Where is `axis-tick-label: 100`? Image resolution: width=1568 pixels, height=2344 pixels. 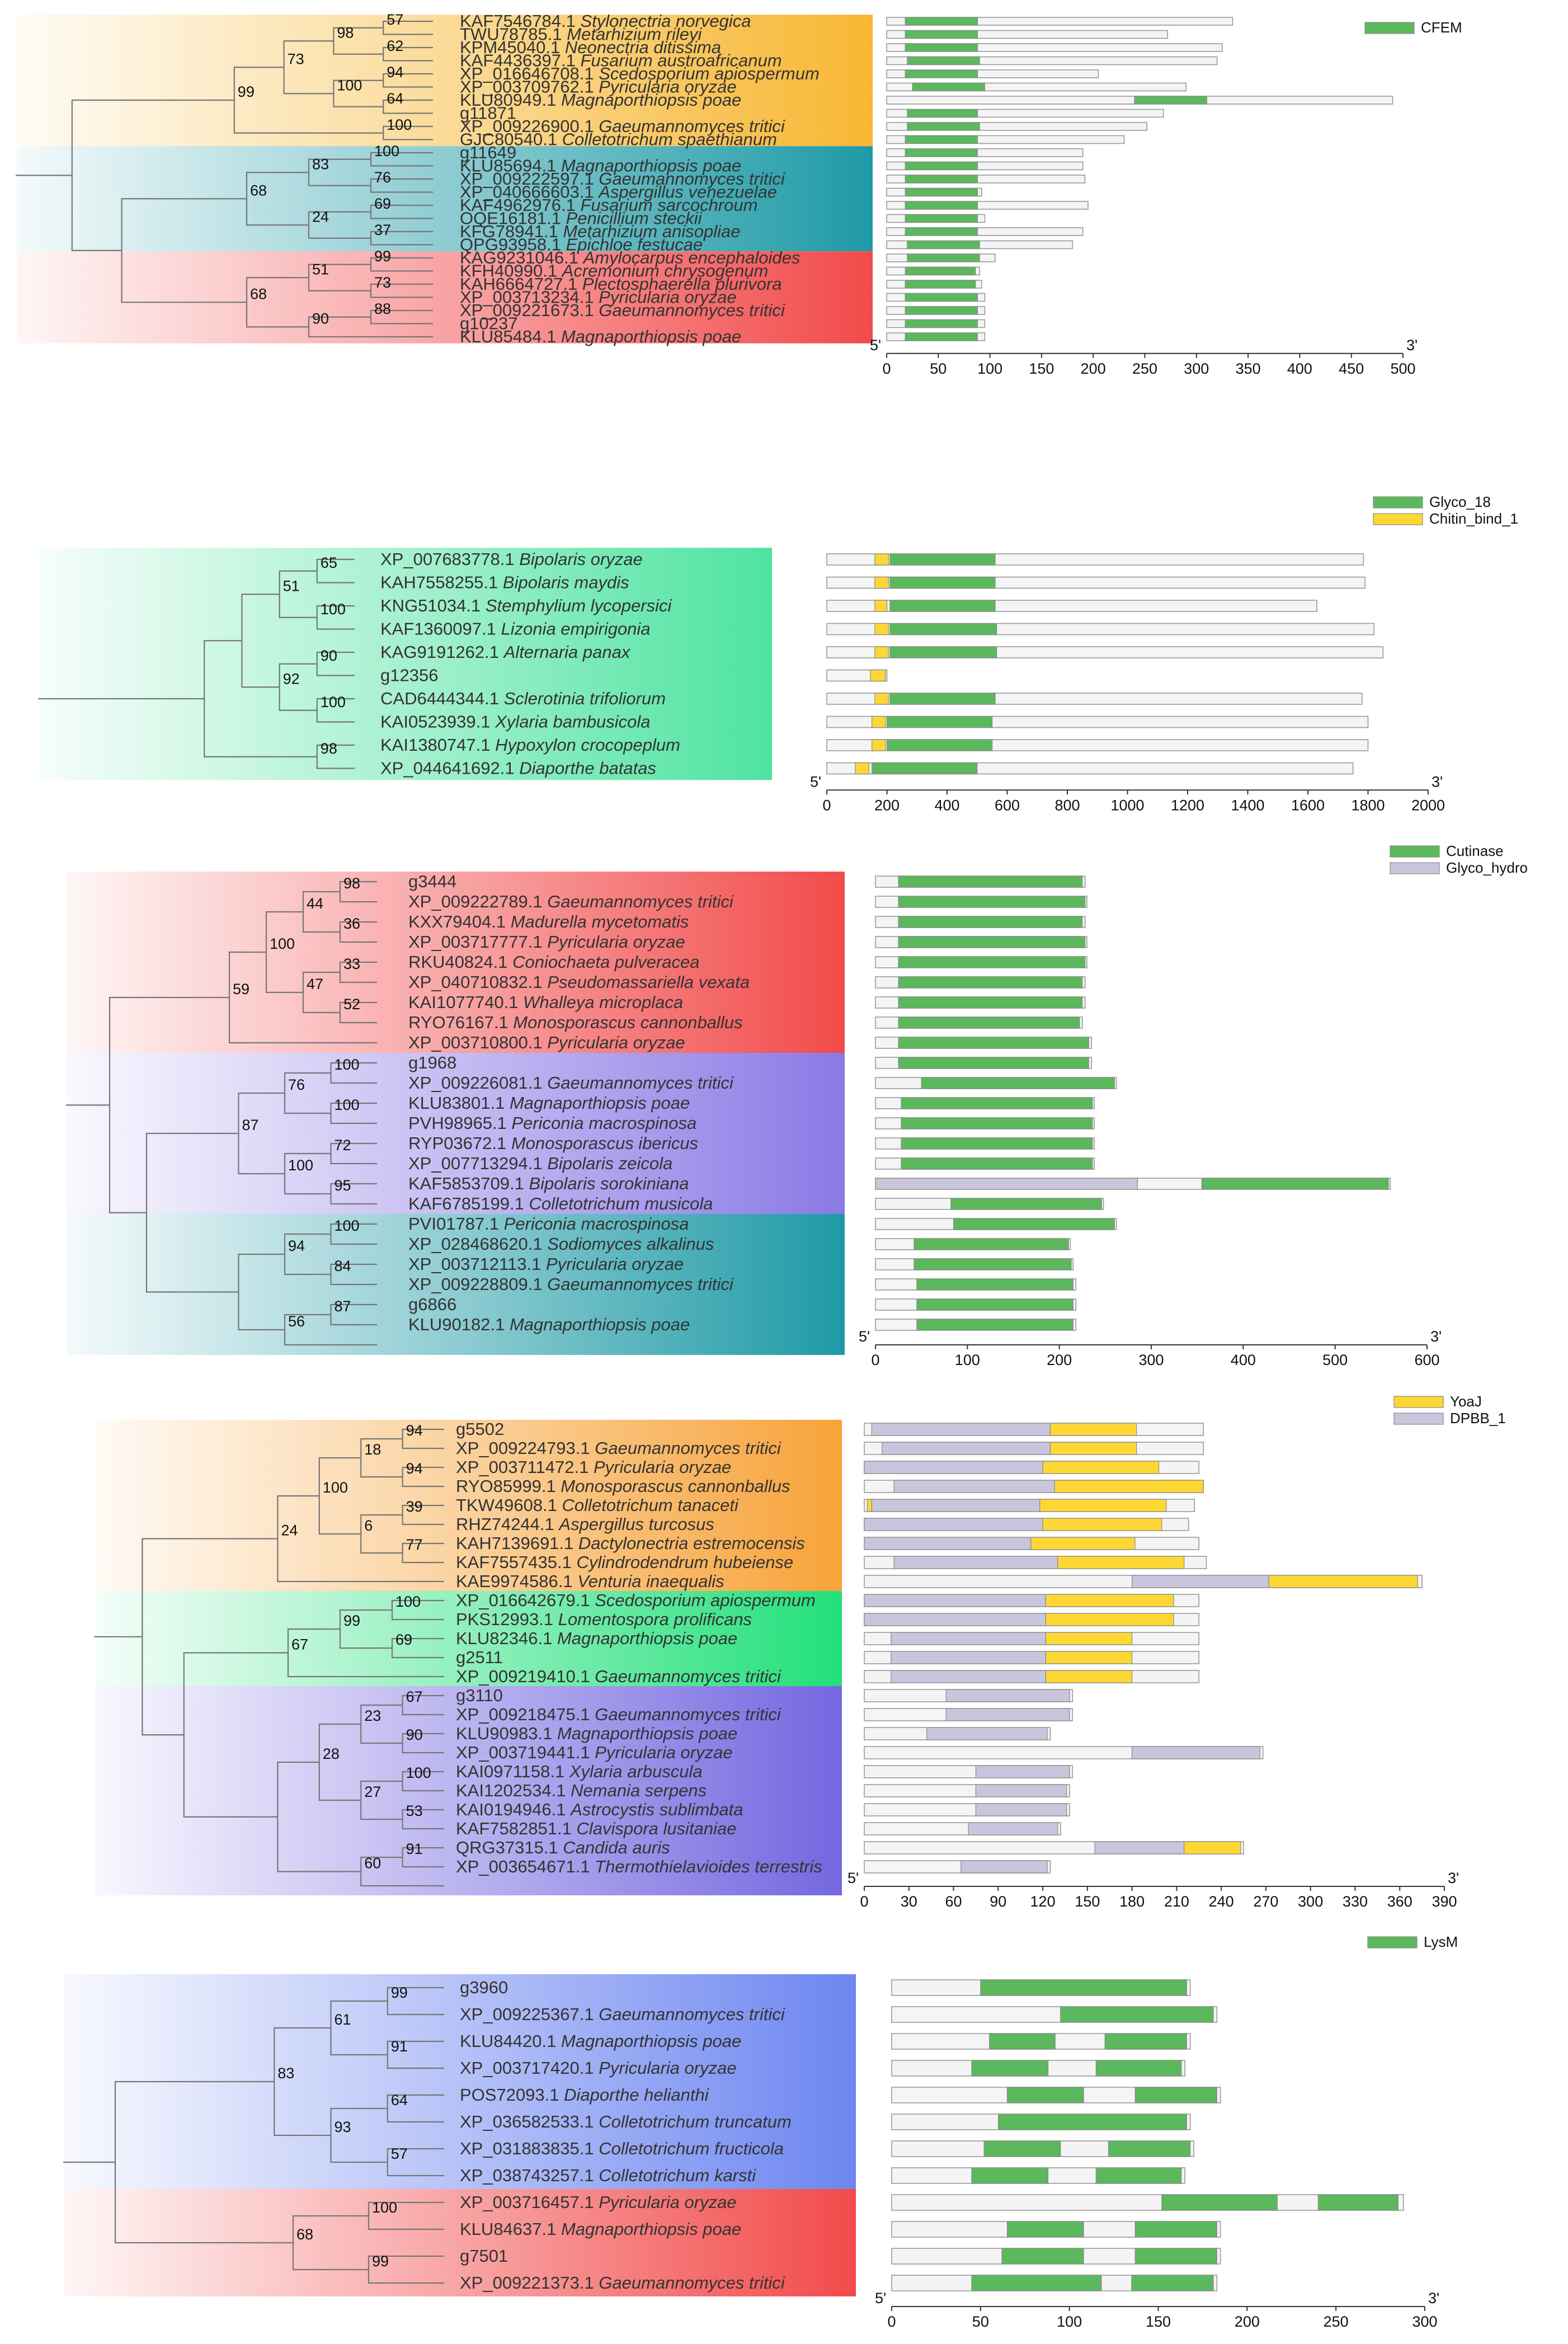 axis-tick-label: 100 is located at coordinates (1070, 2321).